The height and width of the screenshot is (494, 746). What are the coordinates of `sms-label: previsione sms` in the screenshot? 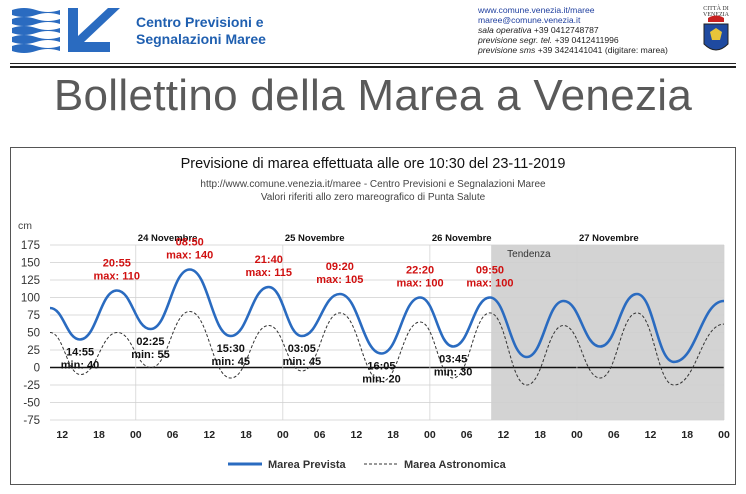 It's located at (507, 50).